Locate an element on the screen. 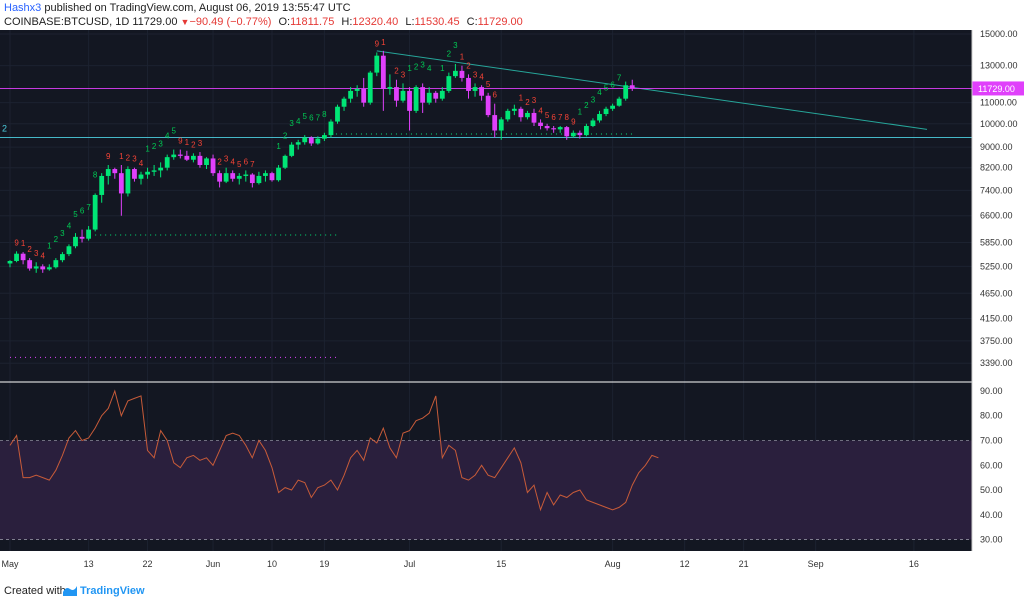  td-up-count: 7 is located at coordinates (318, 117).